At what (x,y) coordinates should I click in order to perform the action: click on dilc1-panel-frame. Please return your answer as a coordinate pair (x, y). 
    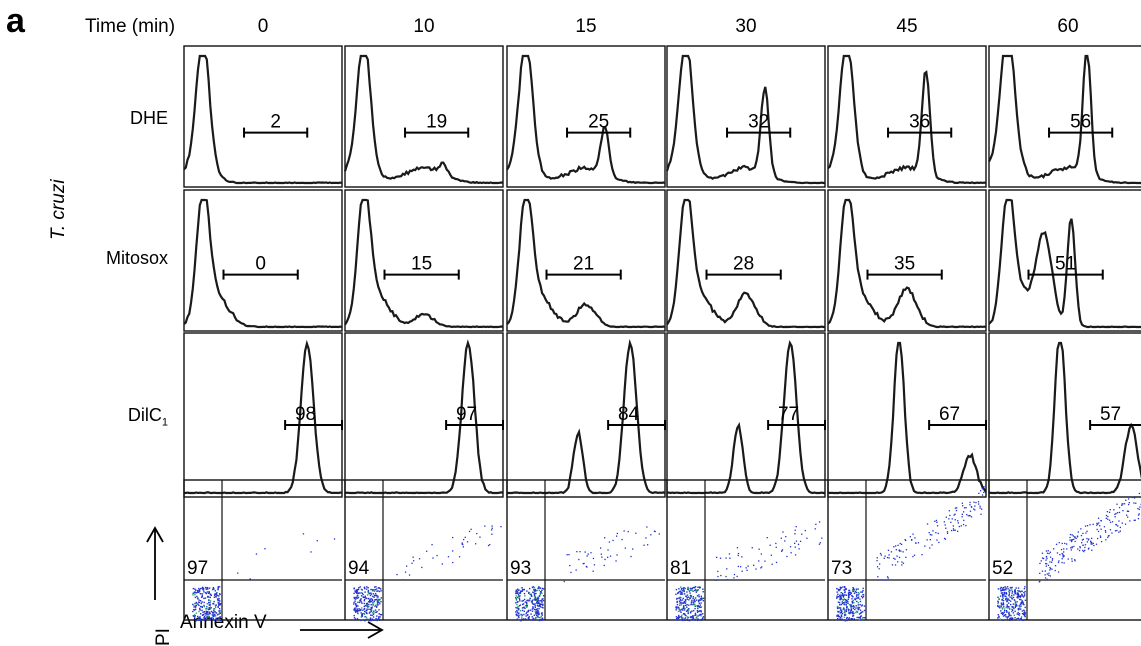
    Looking at the image, I should click on (424, 415).